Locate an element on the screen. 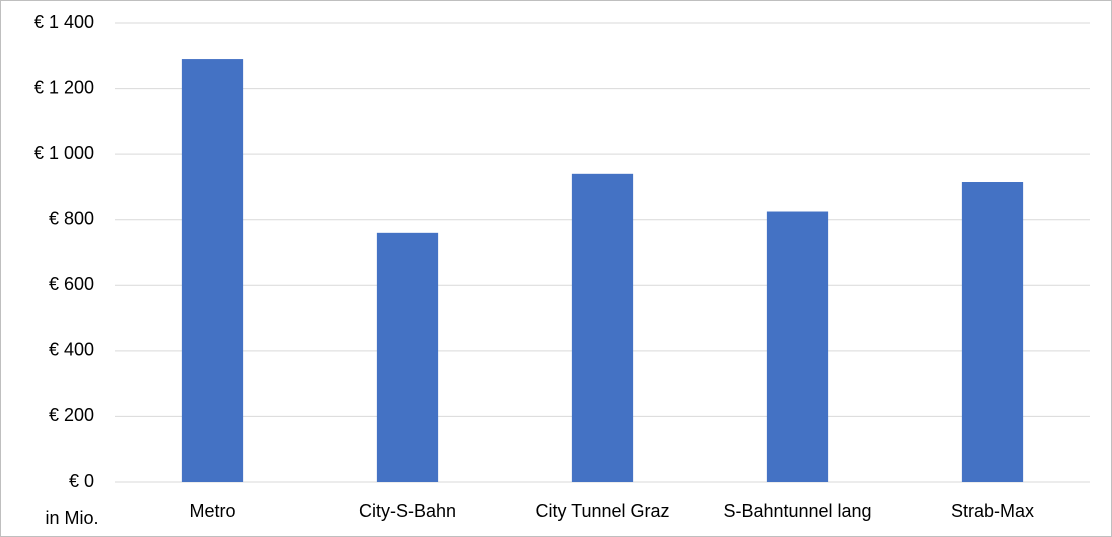 The width and height of the screenshot is (1112, 537). y-tick-label: € 400 is located at coordinates (71, 350).